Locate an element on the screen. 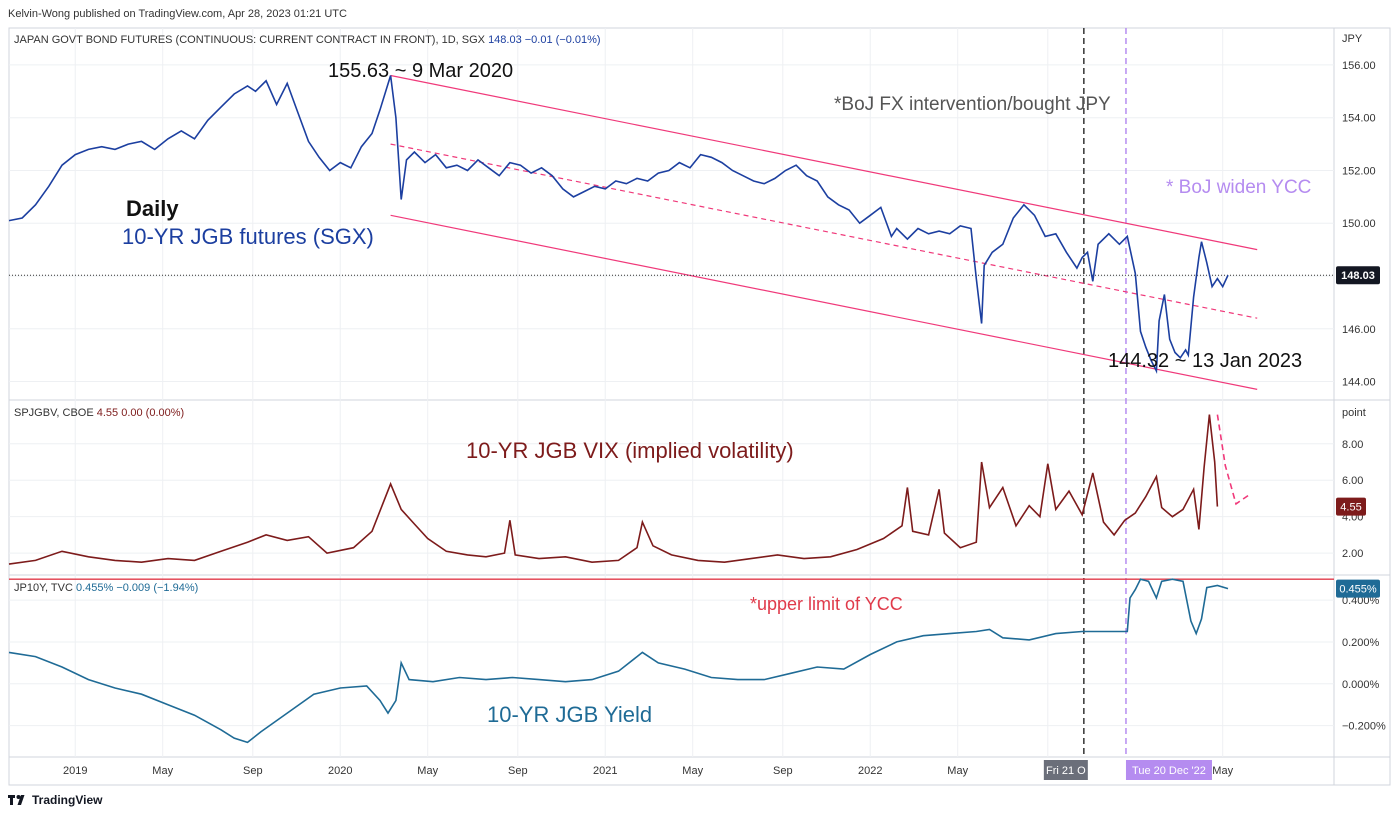 The height and width of the screenshot is (816, 1400). y-axis-unit: point is located at coordinates (1354, 413).